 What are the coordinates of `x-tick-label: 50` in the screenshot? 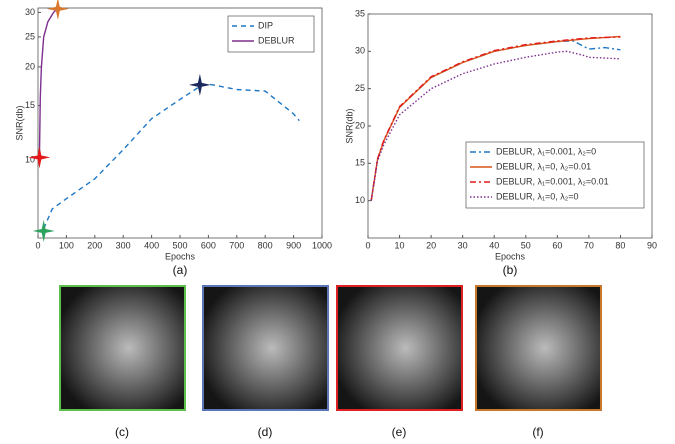 It's located at (526, 245).